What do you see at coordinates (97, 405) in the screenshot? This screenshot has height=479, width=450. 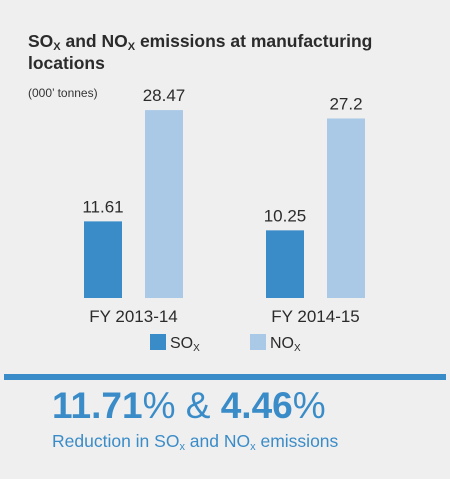 I see `sox-reduction-value: 11.71` at bounding box center [97, 405].